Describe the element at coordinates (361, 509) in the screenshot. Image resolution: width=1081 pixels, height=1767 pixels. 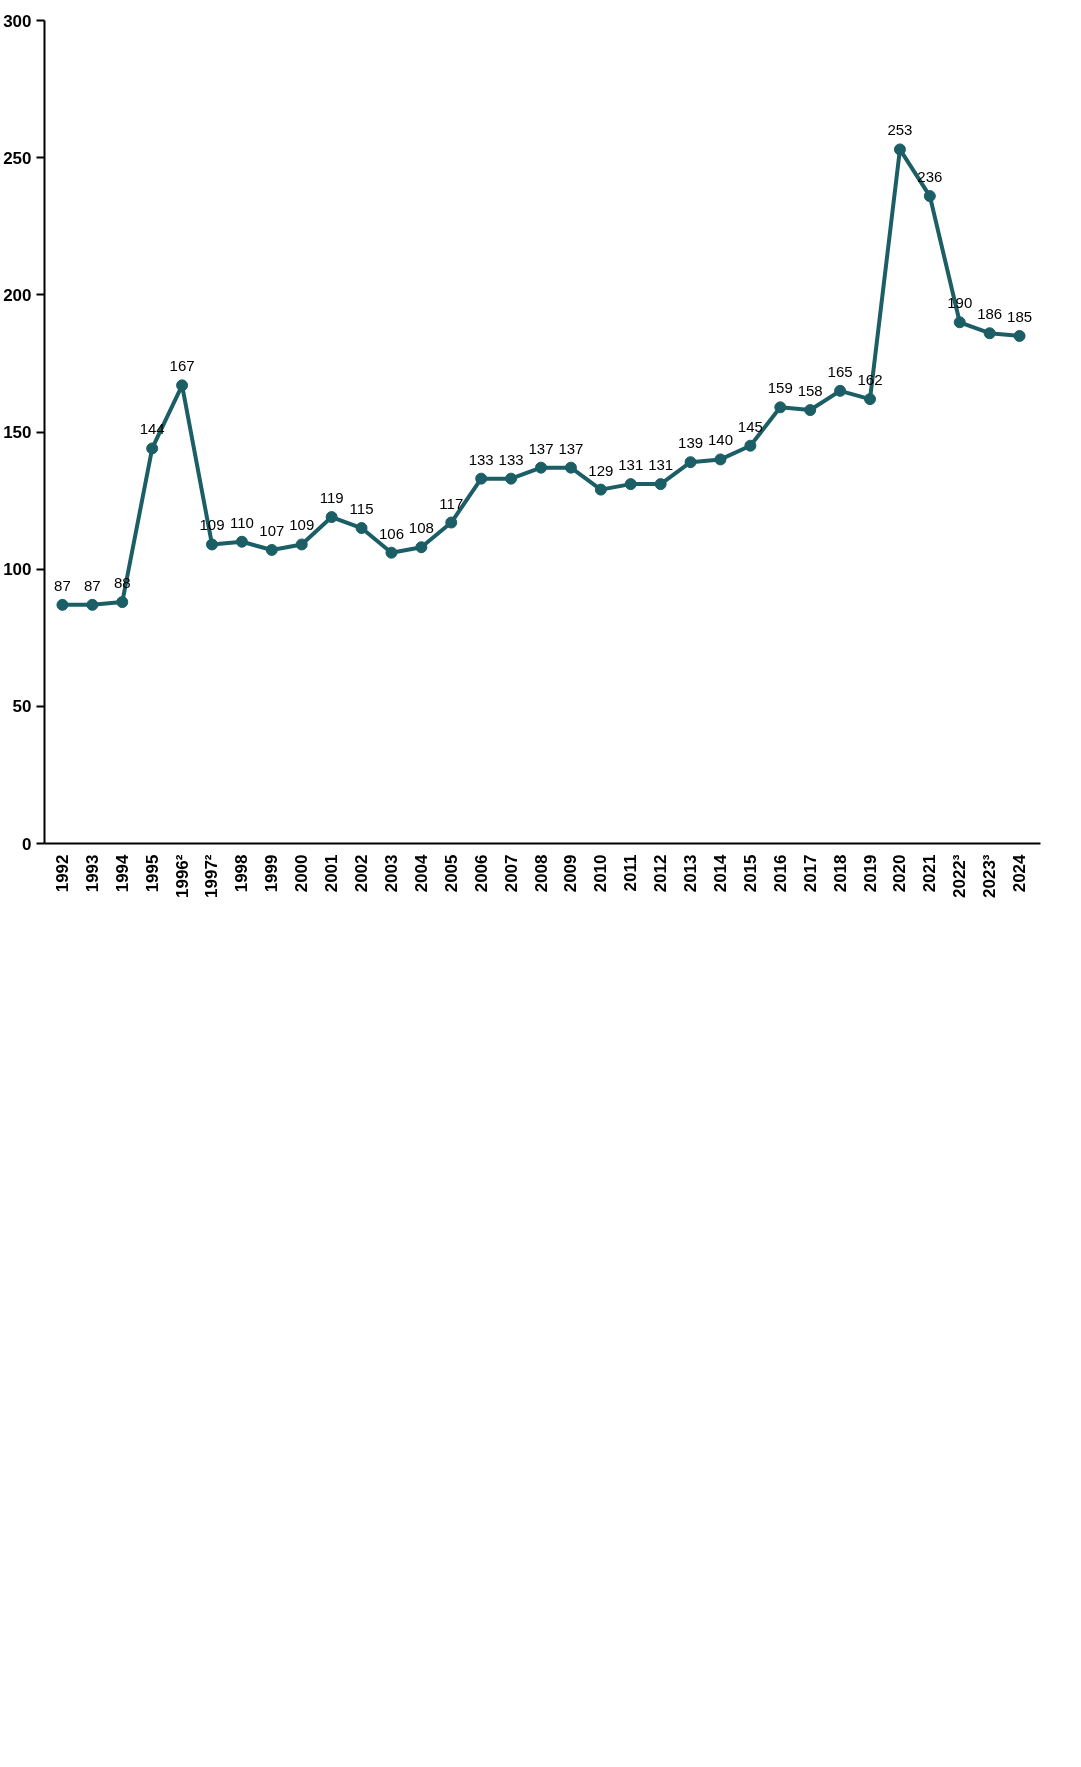
I see `data-label: 115` at that location.